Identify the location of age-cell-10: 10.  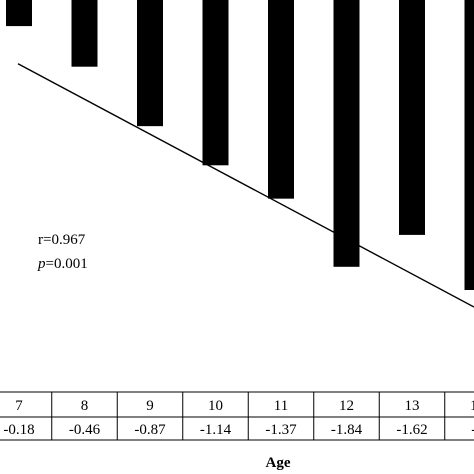
(215, 406).